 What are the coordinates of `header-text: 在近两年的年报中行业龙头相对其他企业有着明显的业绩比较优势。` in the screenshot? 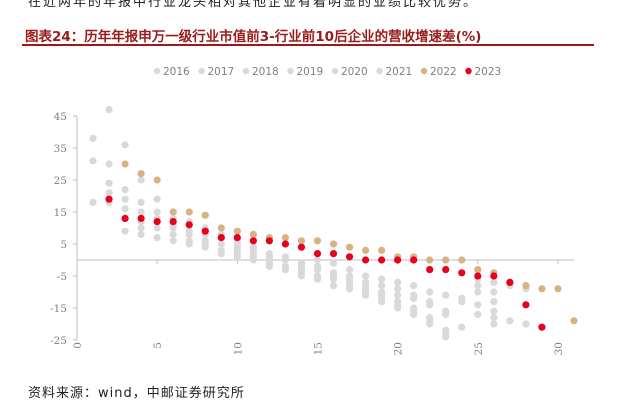 It's located at (253, 5).